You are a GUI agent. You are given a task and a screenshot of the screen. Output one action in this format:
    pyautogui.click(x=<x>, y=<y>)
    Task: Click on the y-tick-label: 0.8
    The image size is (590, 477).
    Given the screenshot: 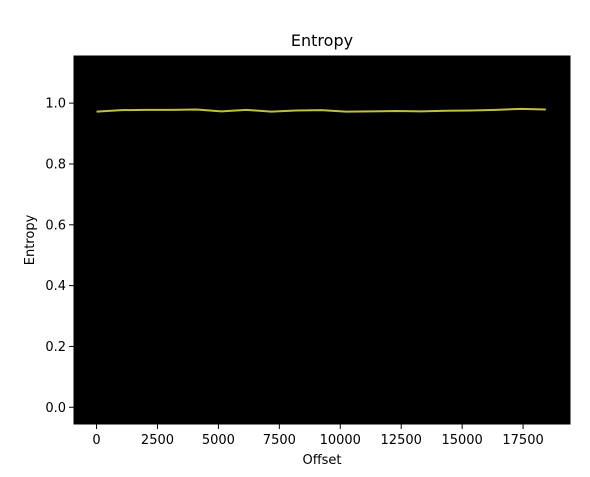 What is the action you would take?
    pyautogui.click(x=55, y=164)
    